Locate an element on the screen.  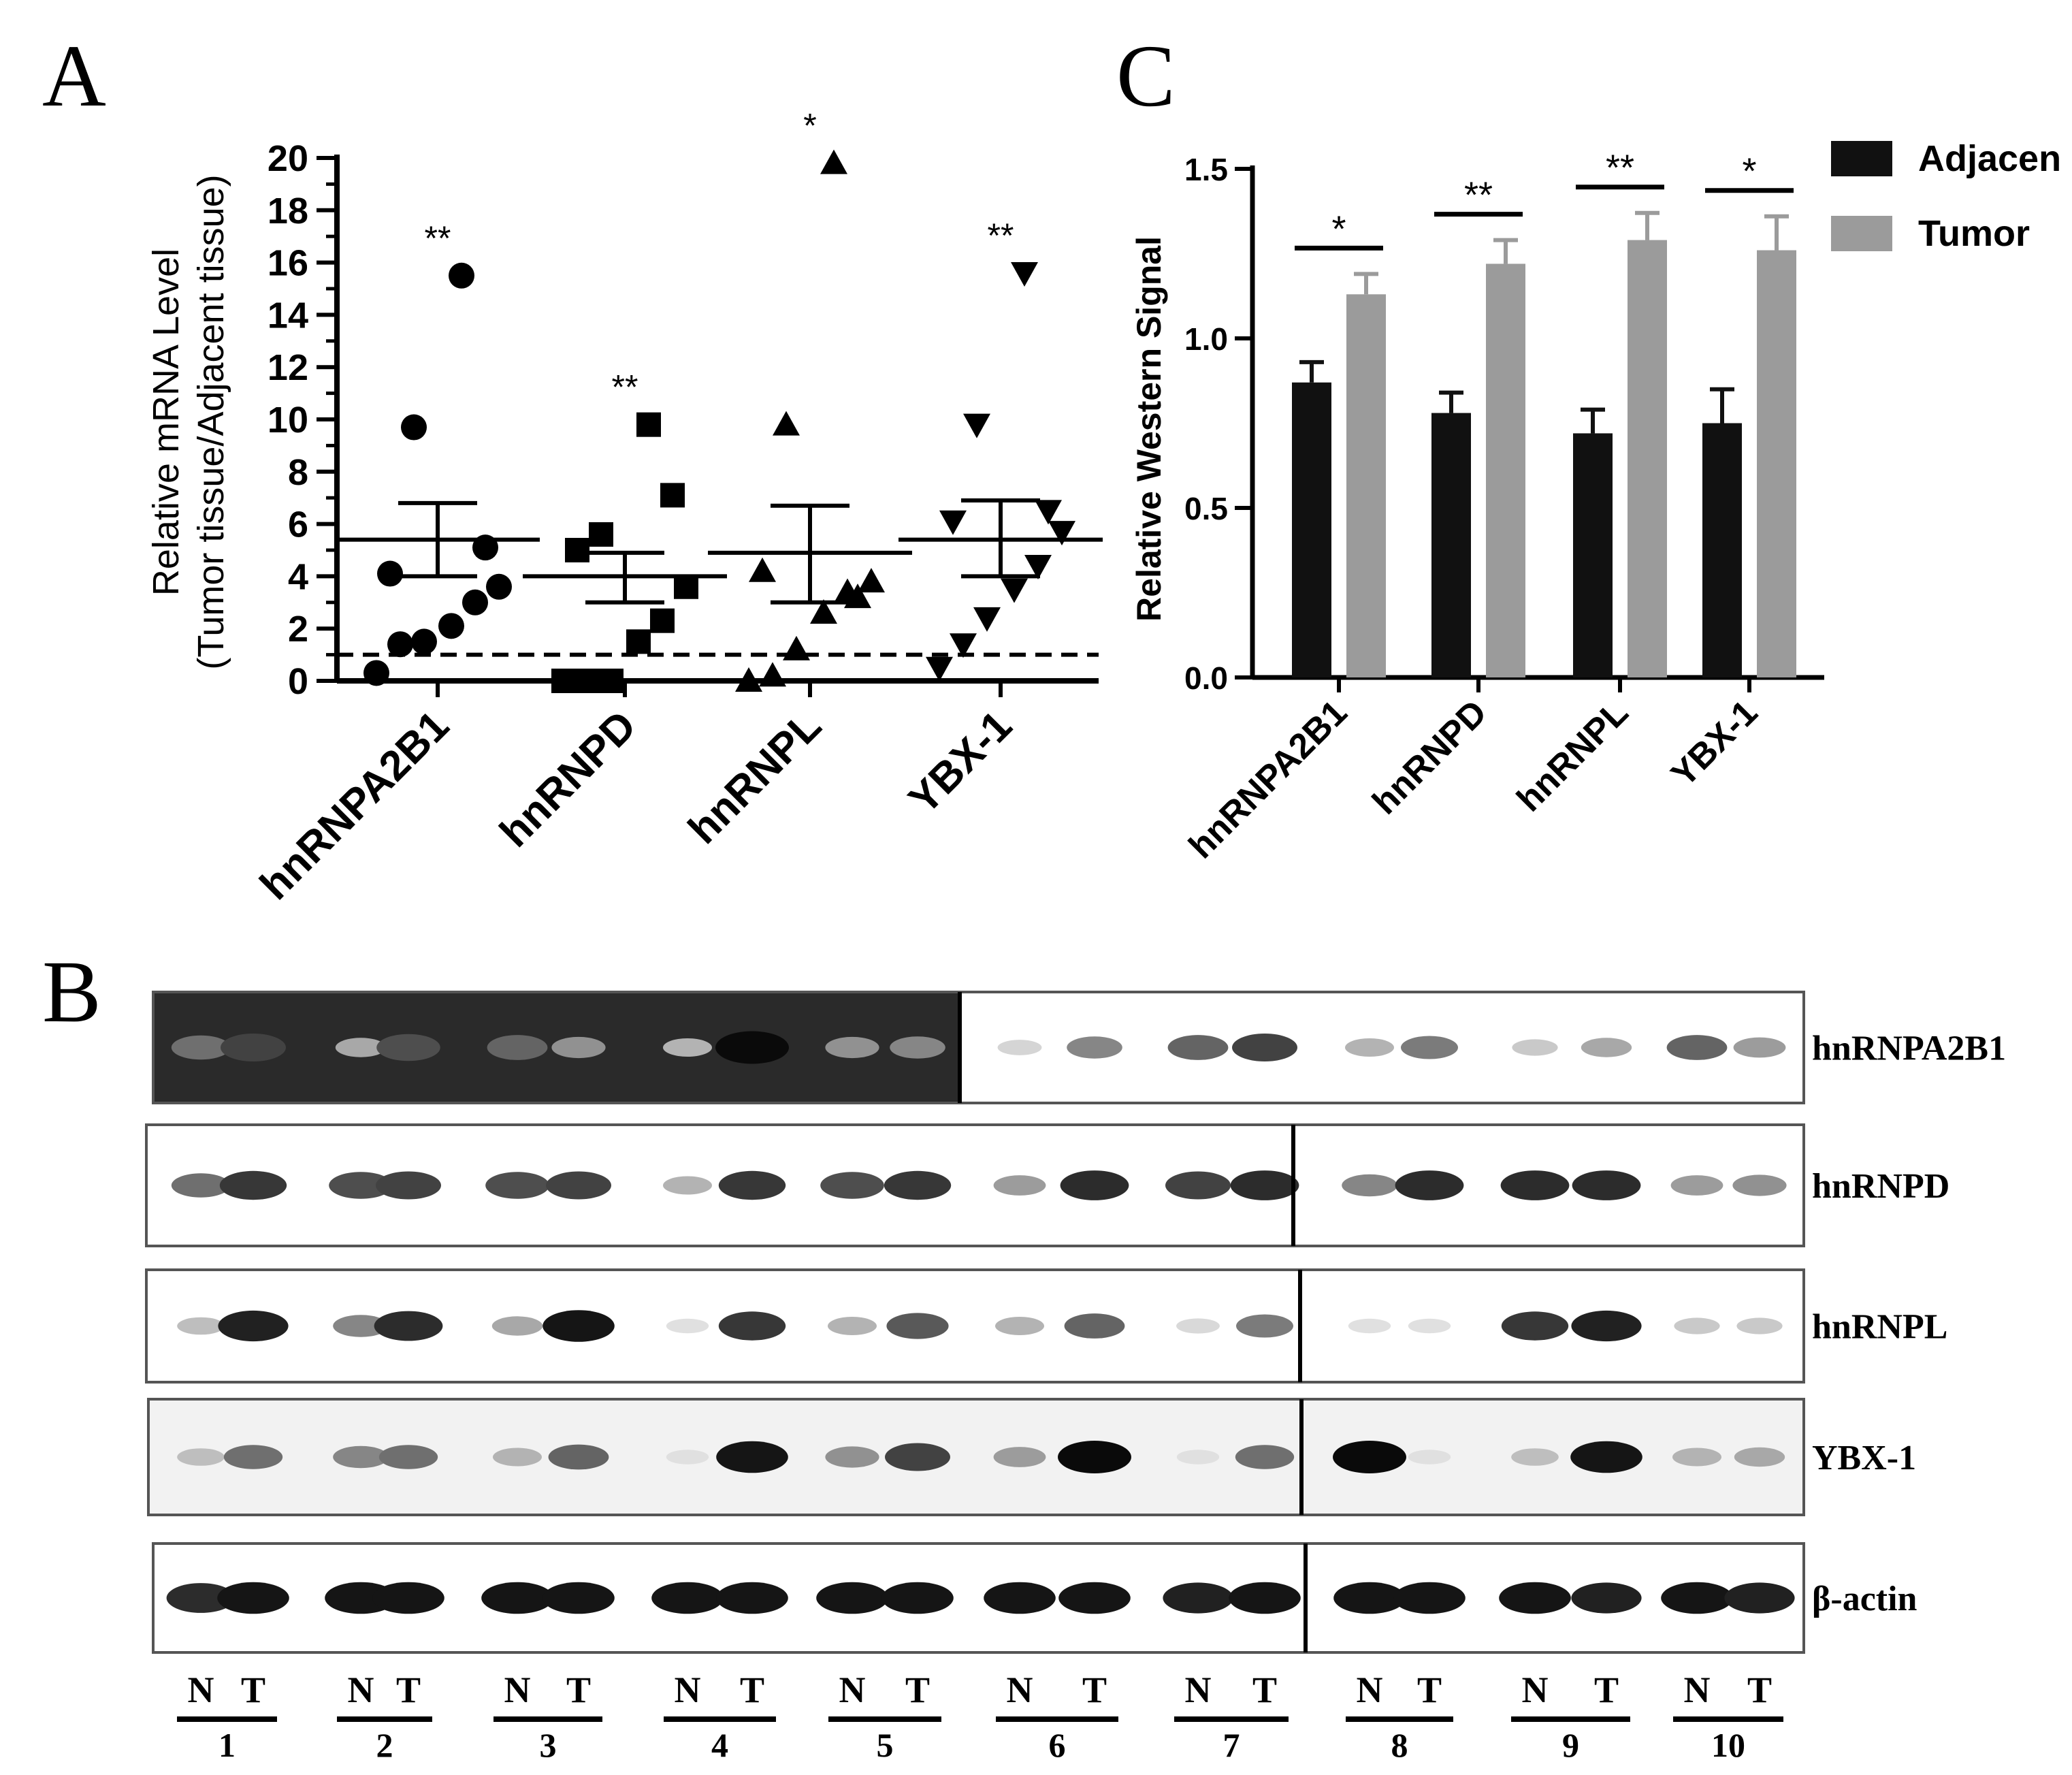
a-y-tick-label: 0 is located at coordinates (298, 681).